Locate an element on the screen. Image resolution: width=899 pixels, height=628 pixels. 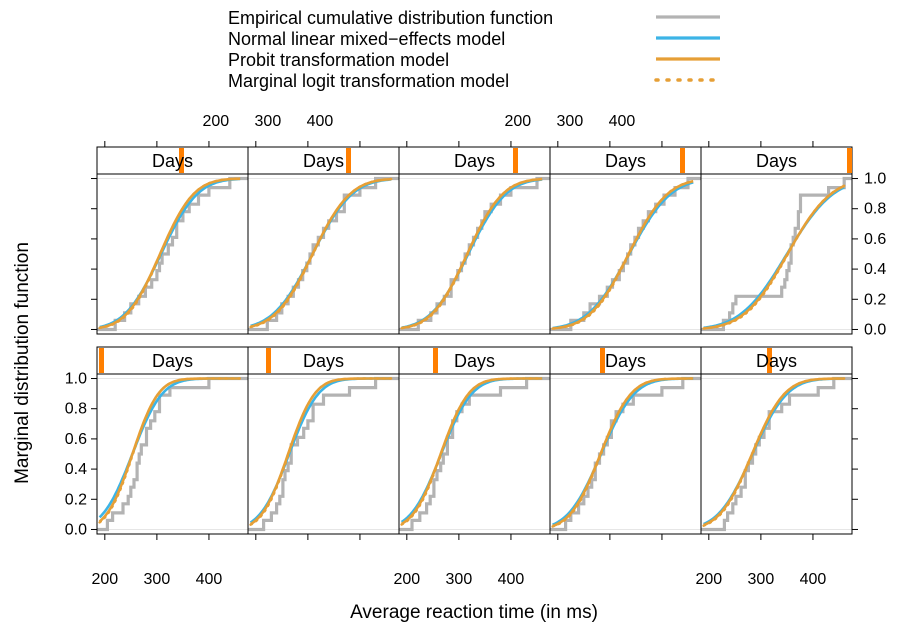
y-axis-label: Marginal distribution function is located at coordinates (22, 363).